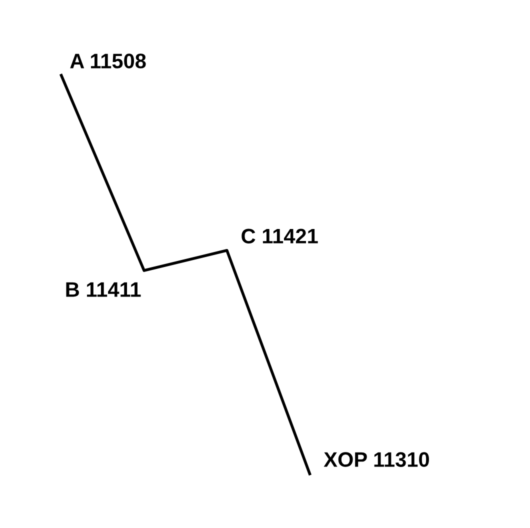 The image size is (530, 528). Describe the element at coordinates (376, 459) in the screenshot. I see `data-label: XOP 11310` at that location.